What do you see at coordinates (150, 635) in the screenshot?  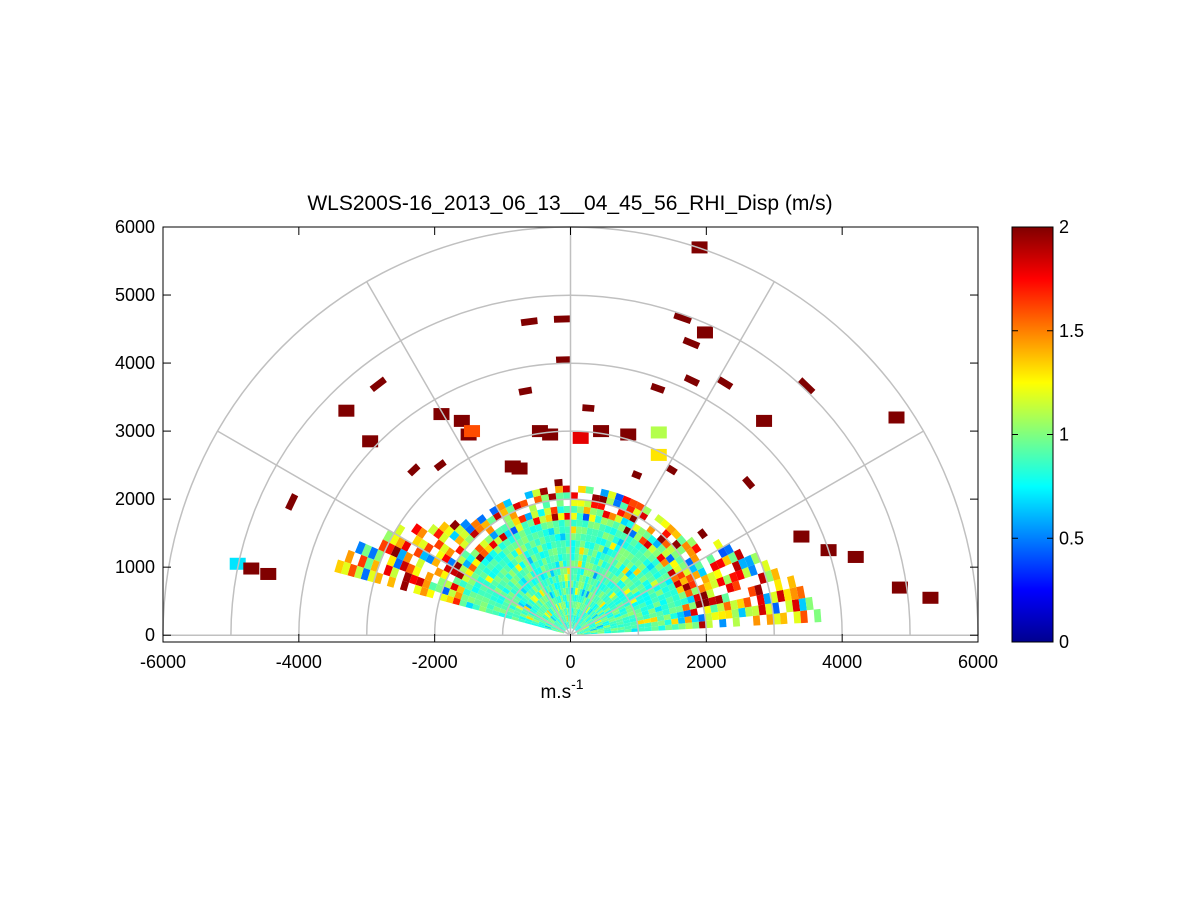 I see `y-tick-label: 0` at bounding box center [150, 635].